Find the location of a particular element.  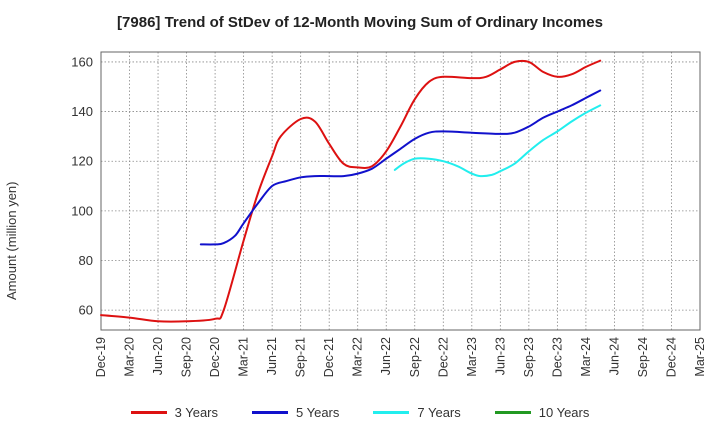

legend-item-10-years: 10 Years is located at coordinates (542, 412).